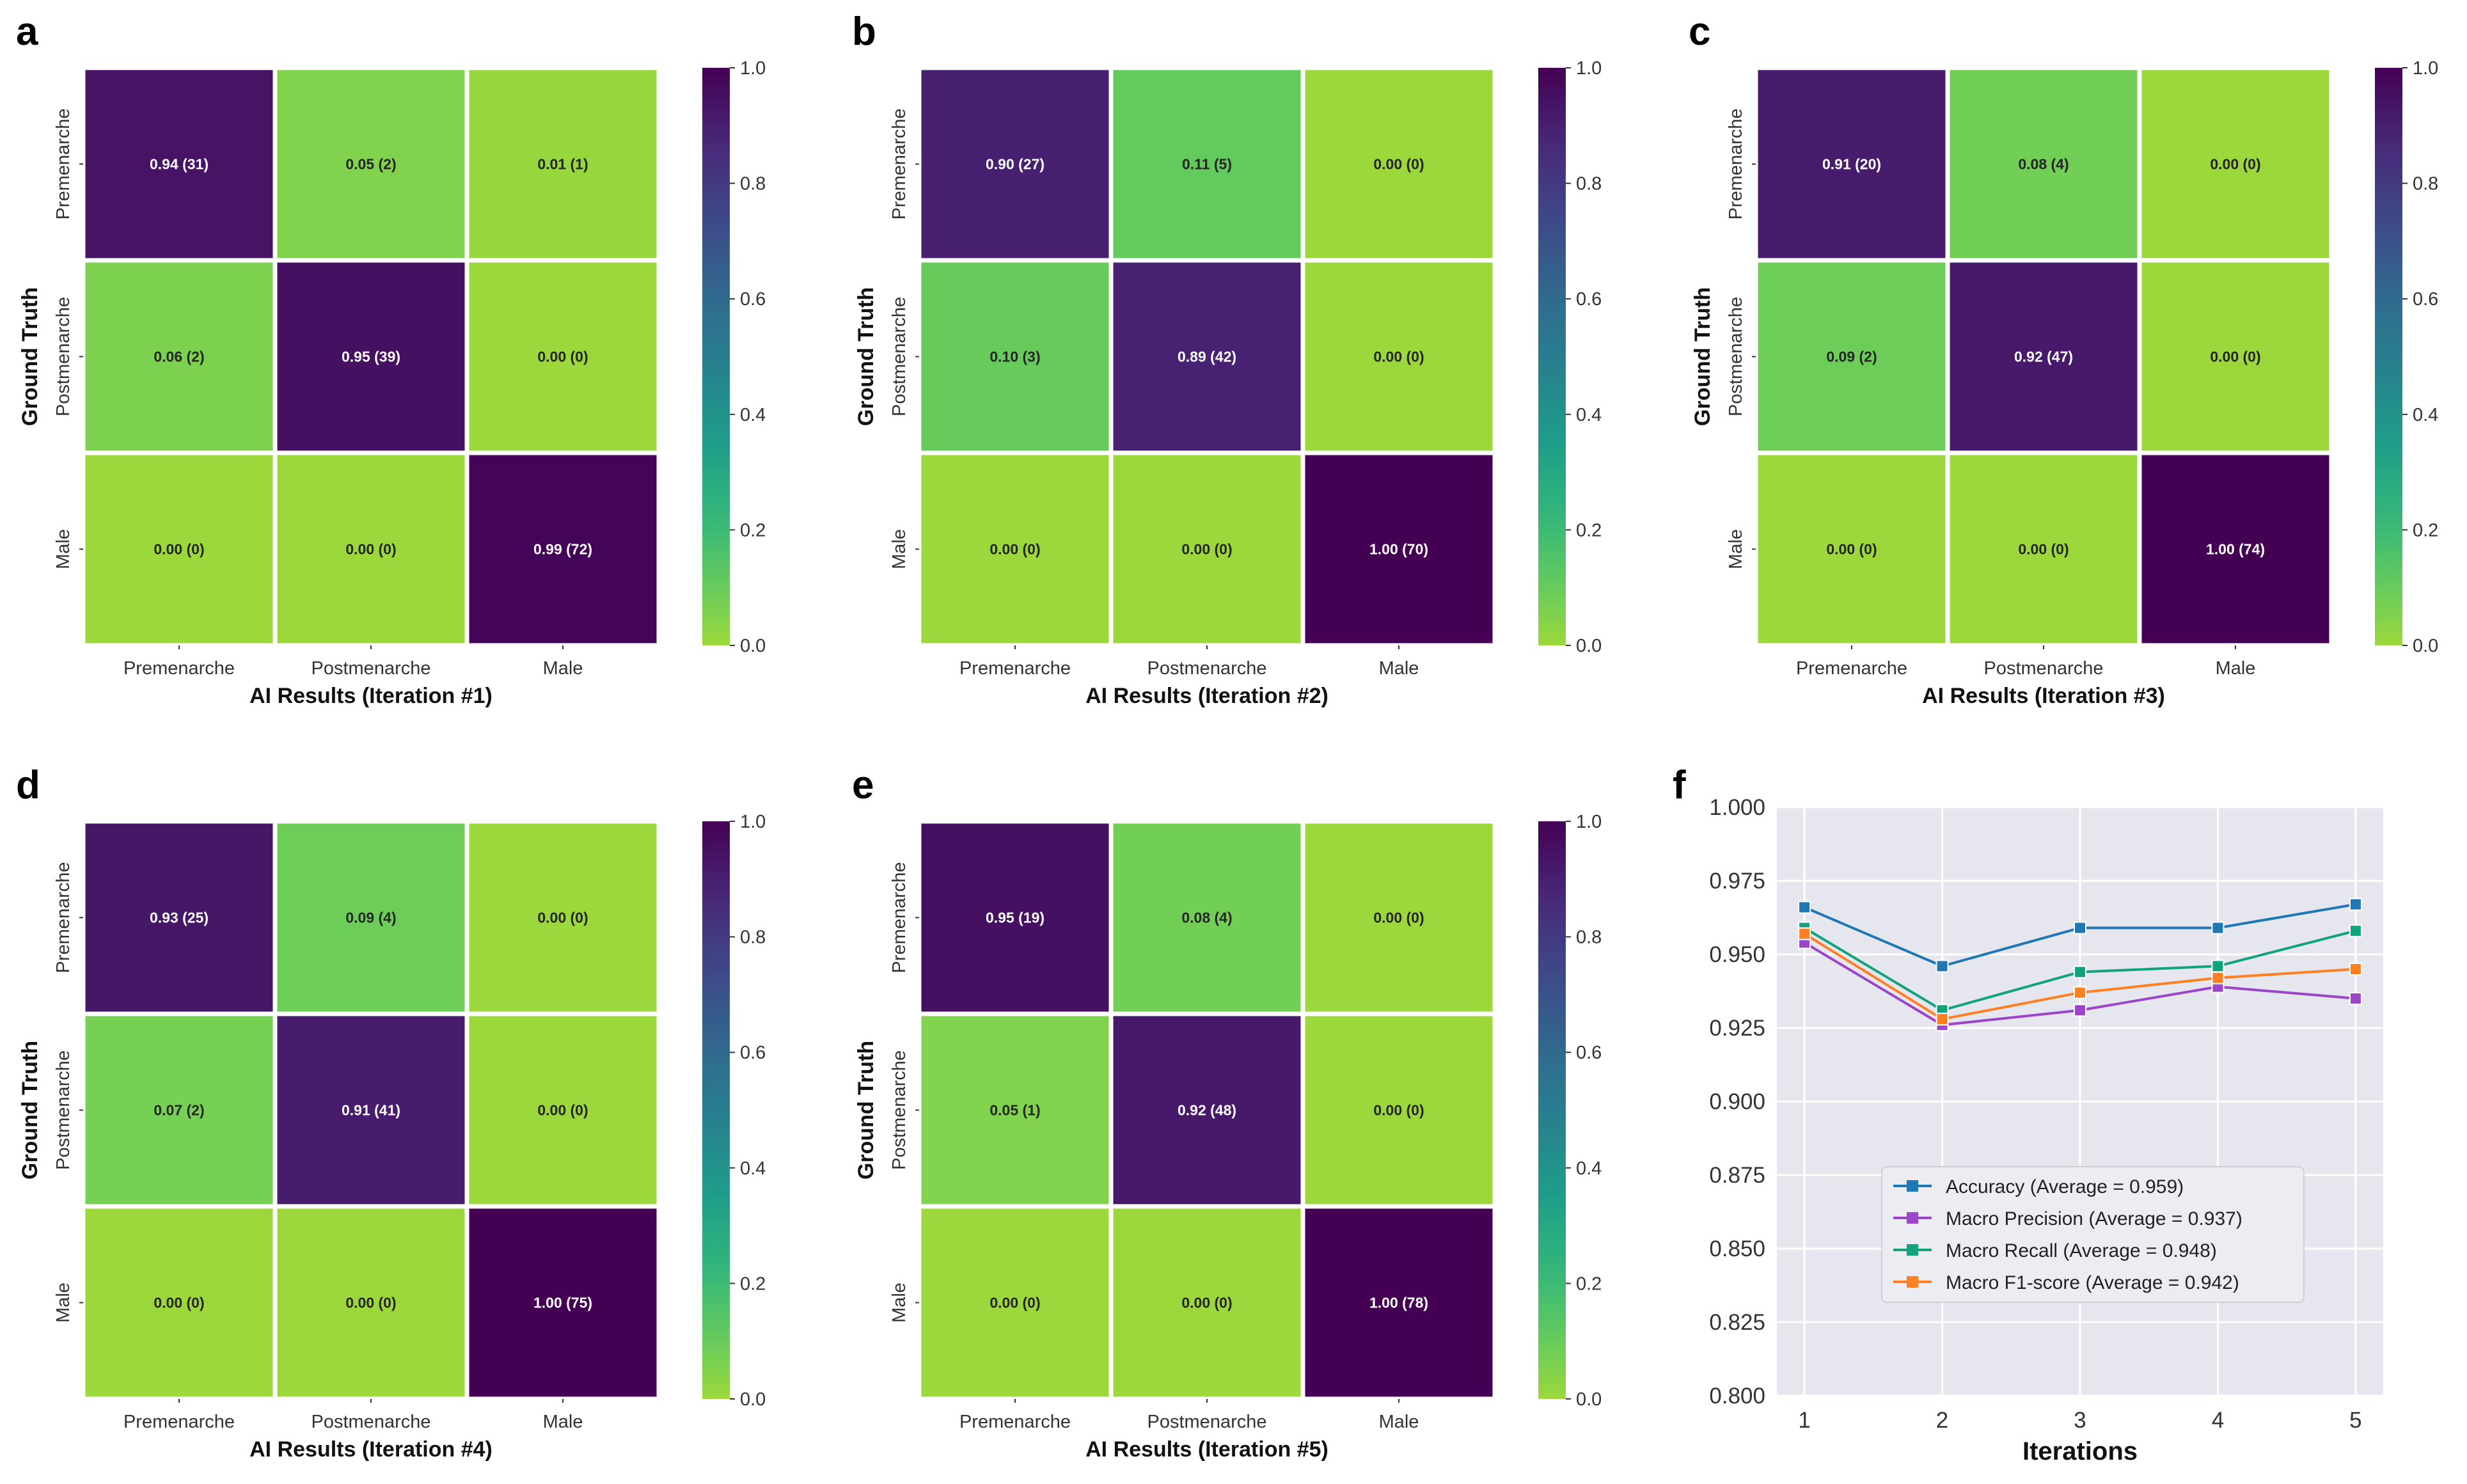 The width and height of the screenshot is (2467, 1484). I want to click on colorbar-tick-label: 0.0, so click(1589, 1399).